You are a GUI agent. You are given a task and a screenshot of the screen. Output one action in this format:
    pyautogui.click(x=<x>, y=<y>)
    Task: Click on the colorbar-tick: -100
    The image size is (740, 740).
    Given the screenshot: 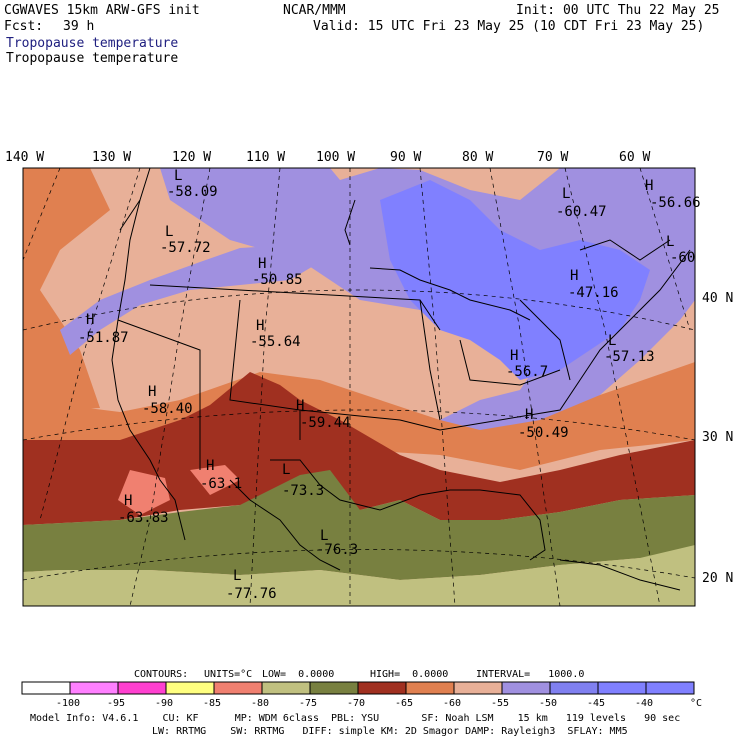 What is the action you would take?
    pyautogui.click(x=68, y=703)
    